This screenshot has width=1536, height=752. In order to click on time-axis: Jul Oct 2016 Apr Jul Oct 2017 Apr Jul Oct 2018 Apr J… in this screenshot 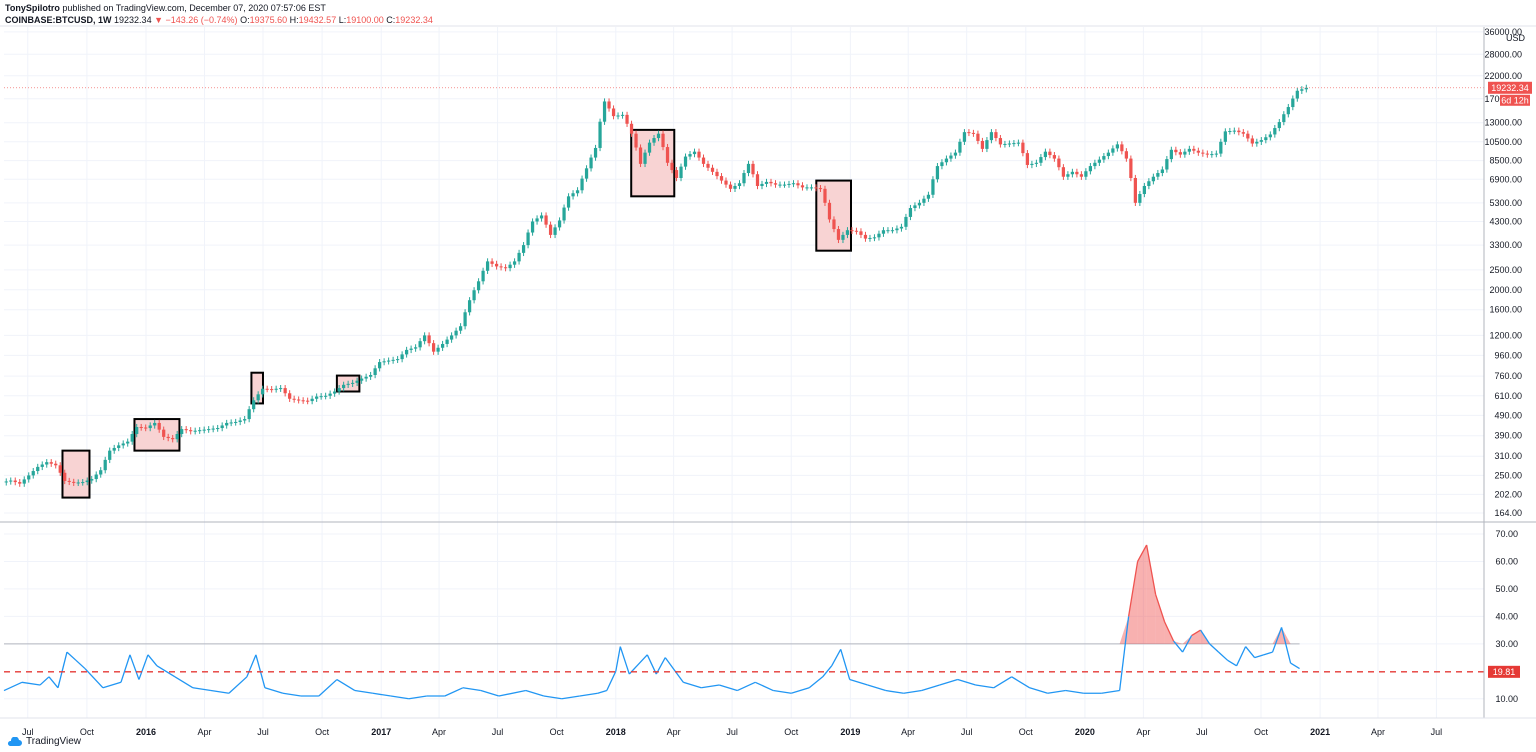, I will do `click(732, 732)`.